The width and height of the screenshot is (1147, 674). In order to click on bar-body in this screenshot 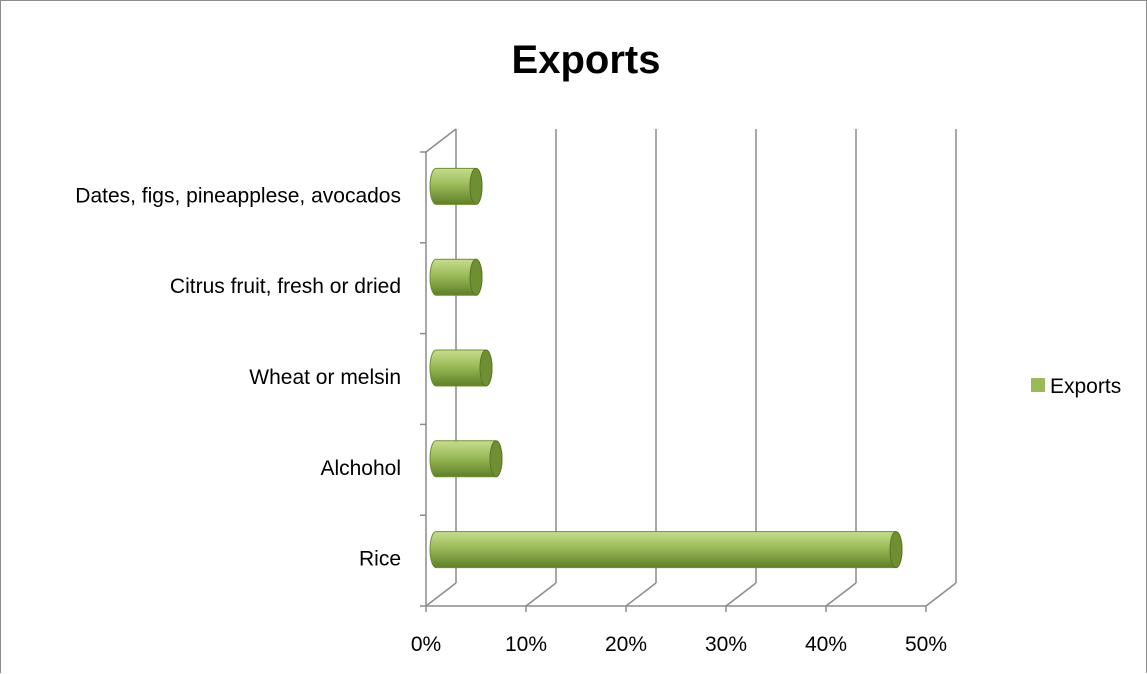, I will do `click(666, 550)`.